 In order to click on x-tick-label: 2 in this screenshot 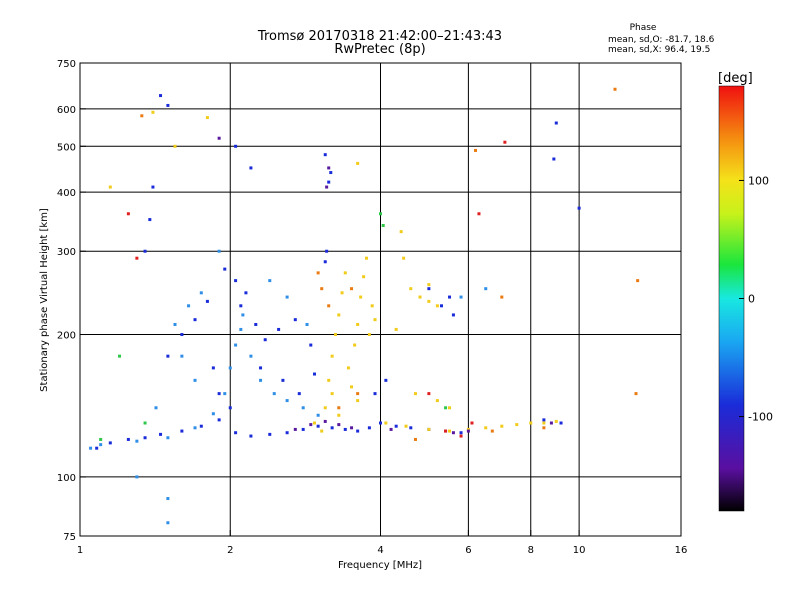, I will do `click(230, 550)`.